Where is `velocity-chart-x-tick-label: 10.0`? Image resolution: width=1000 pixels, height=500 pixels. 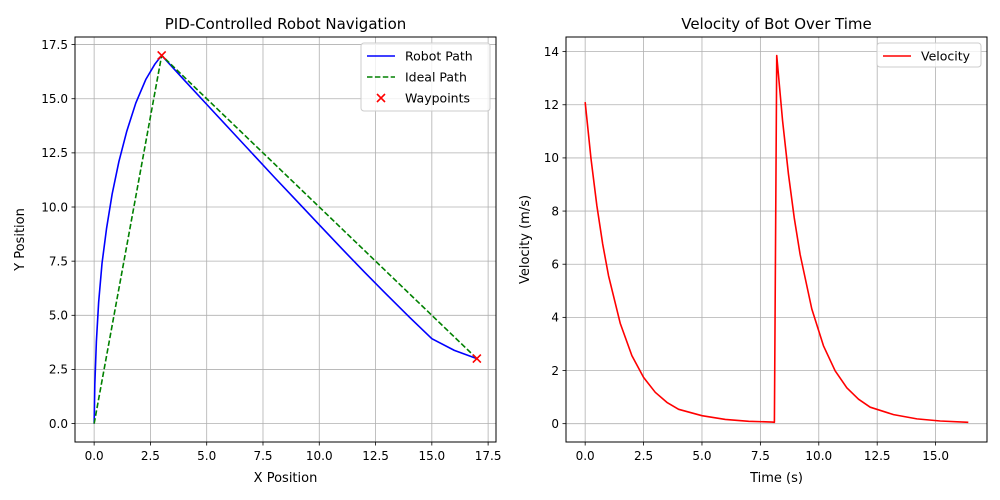 velocity-chart-x-tick-label: 10.0 is located at coordinates (818, 456).